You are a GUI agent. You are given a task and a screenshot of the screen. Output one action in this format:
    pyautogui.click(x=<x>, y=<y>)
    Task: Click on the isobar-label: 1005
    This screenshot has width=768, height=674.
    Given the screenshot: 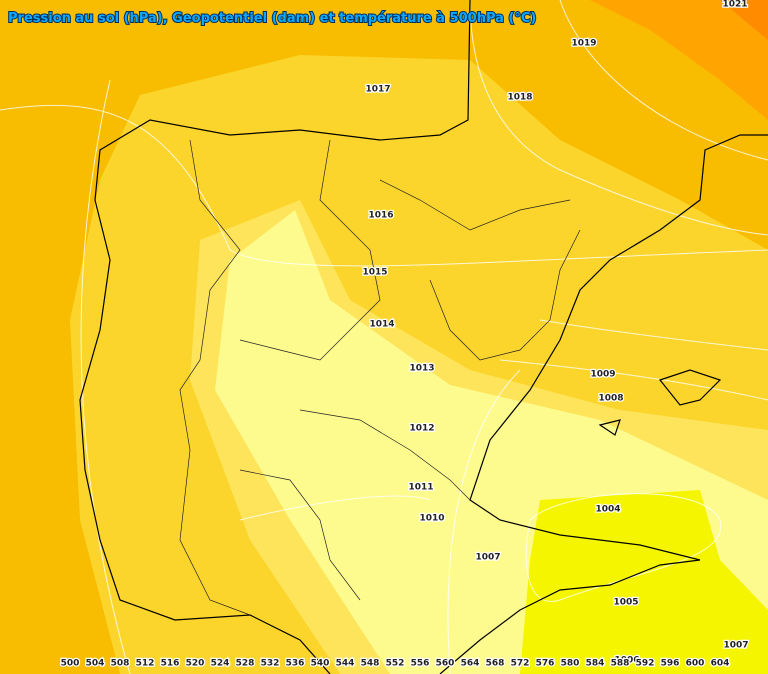 What is the action you would take?
    pyautogui.click(x=625, y=603)
    